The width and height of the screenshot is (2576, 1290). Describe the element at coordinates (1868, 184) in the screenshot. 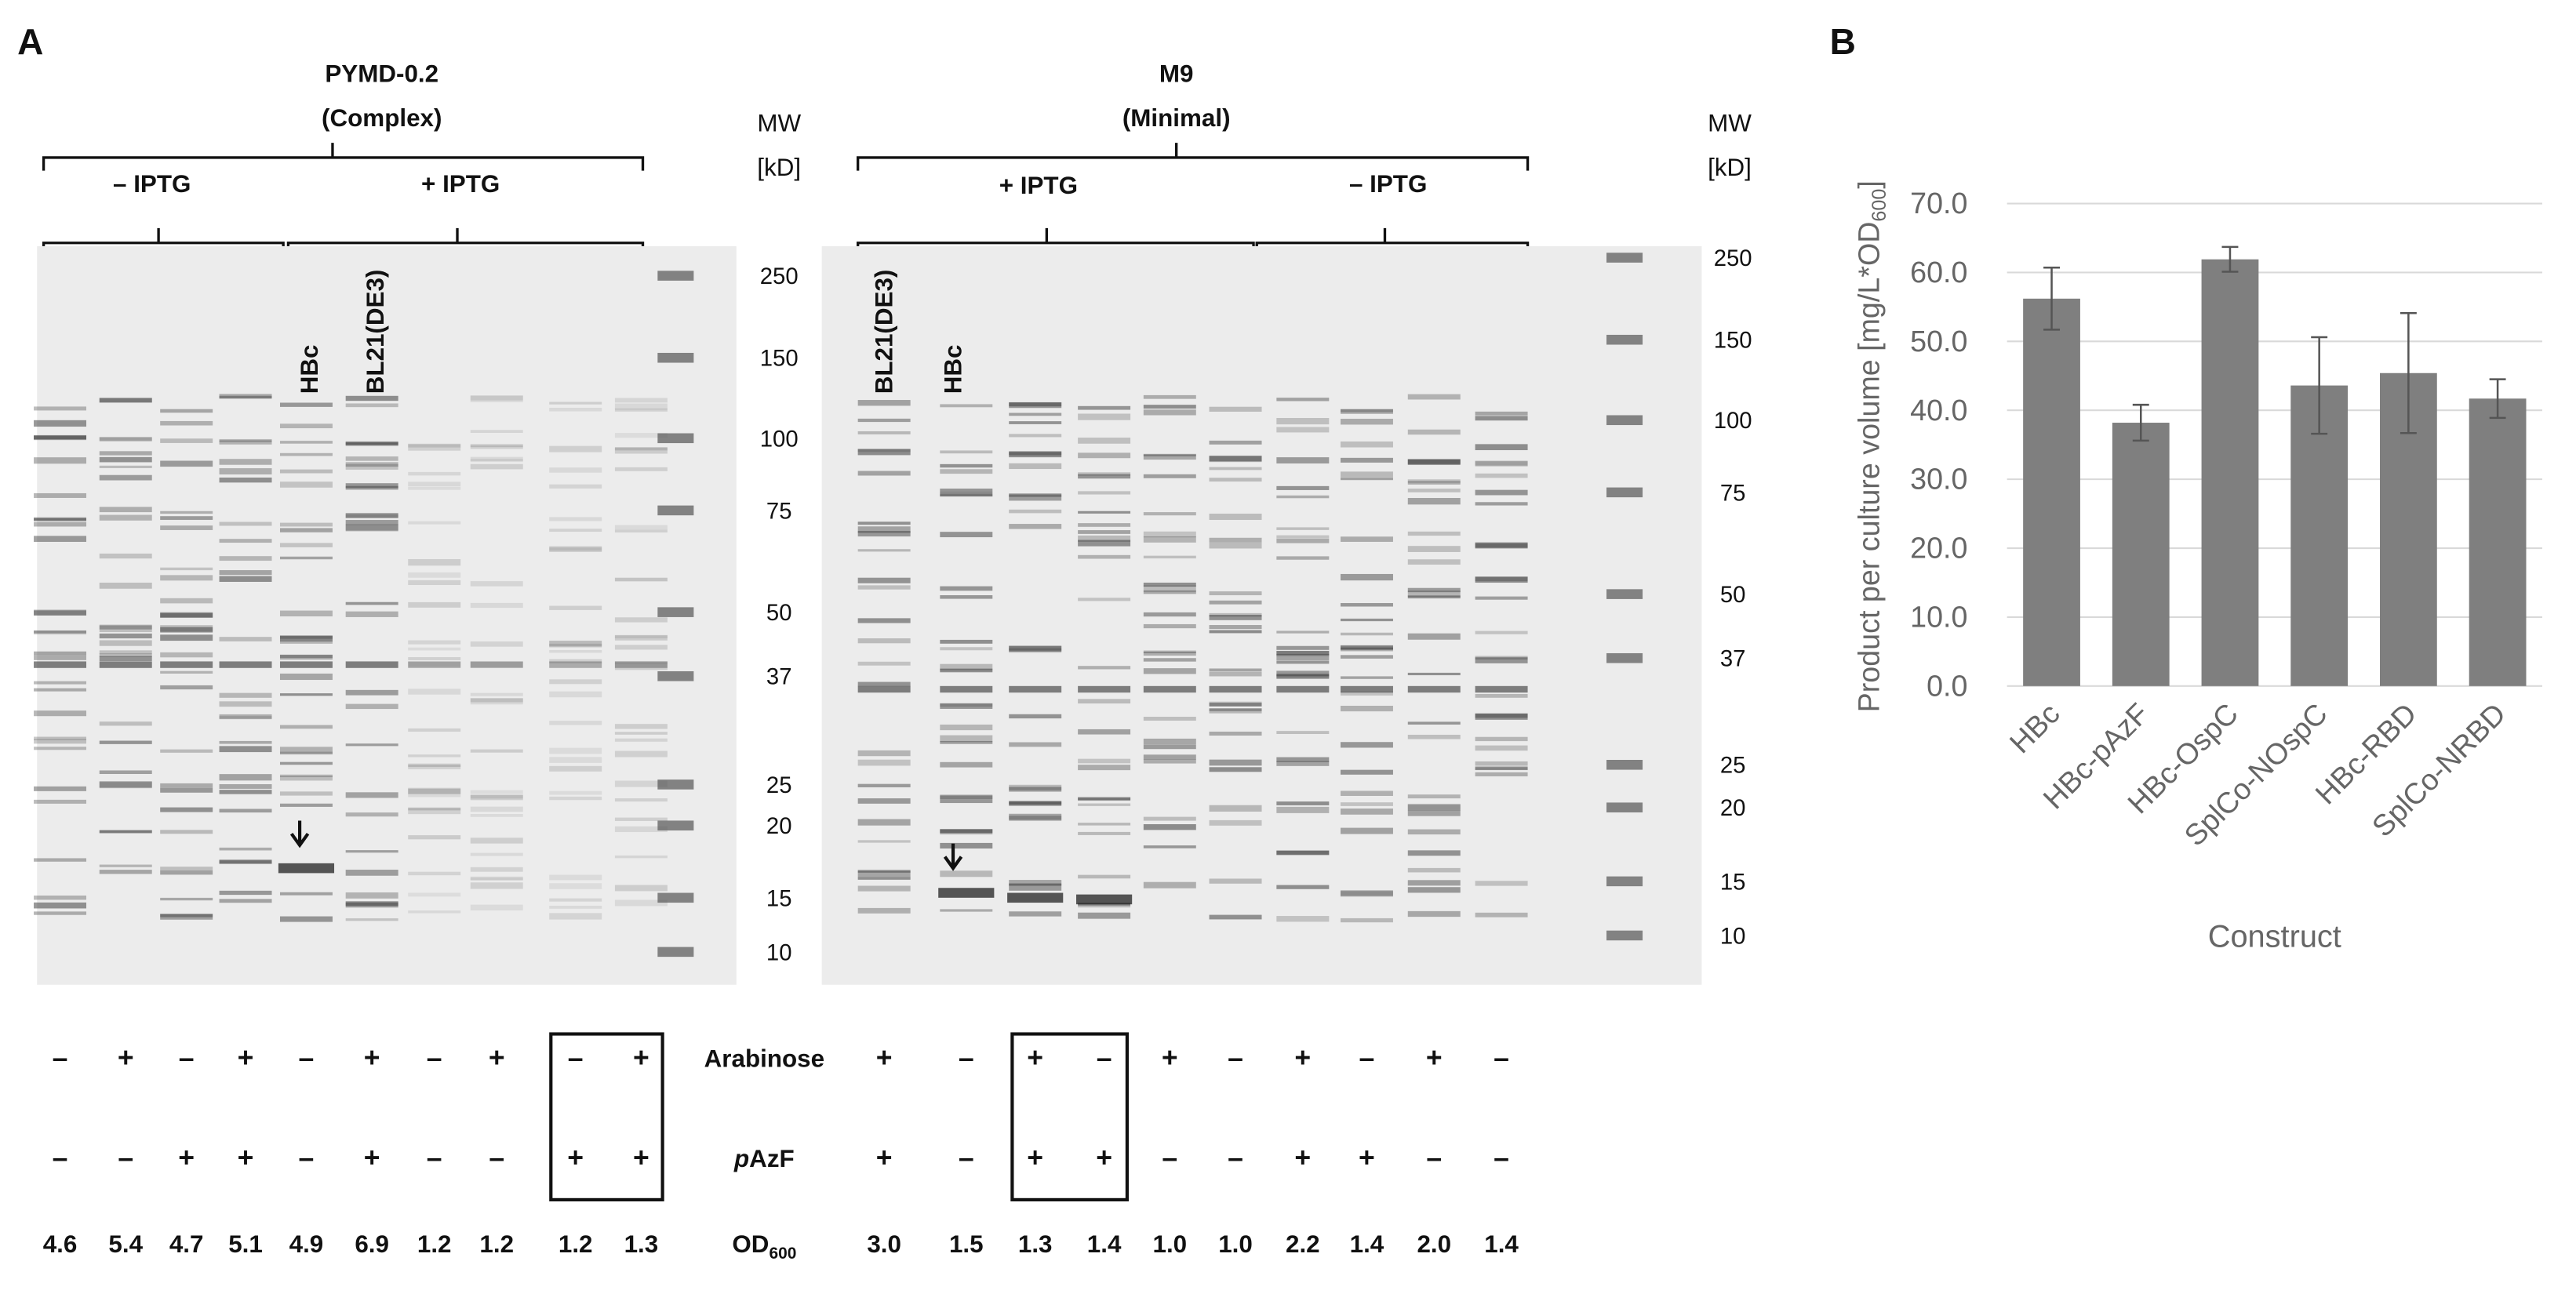

I see `y-axis-label-part: ]` at that location.